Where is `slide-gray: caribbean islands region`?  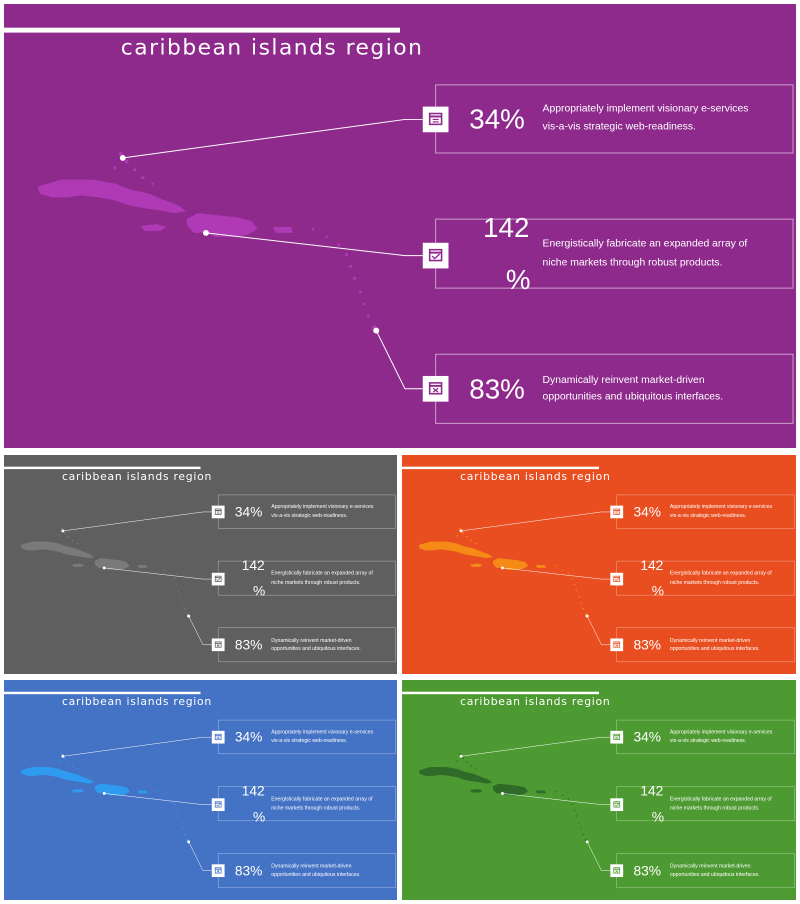
slide-gray: caribbean islands region is located at coordinates (200, 564).